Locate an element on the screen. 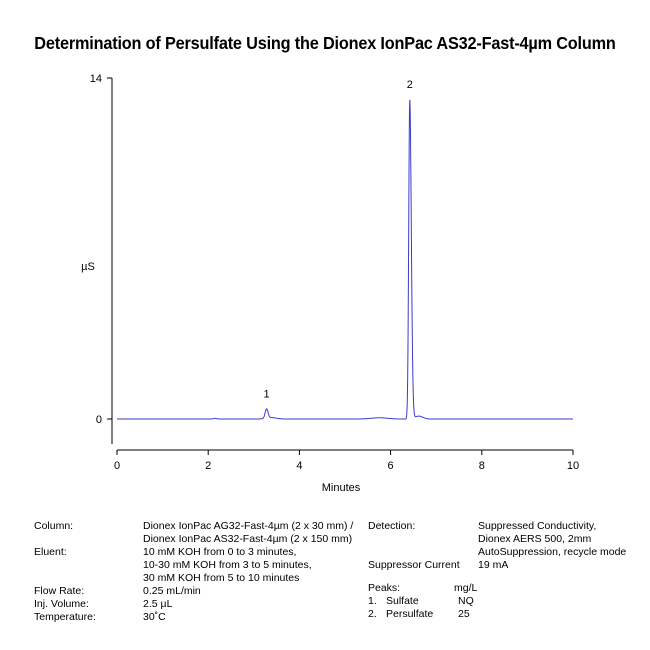  condition-value: Suppressed Conductivity, is located at coordinates (537, 526).